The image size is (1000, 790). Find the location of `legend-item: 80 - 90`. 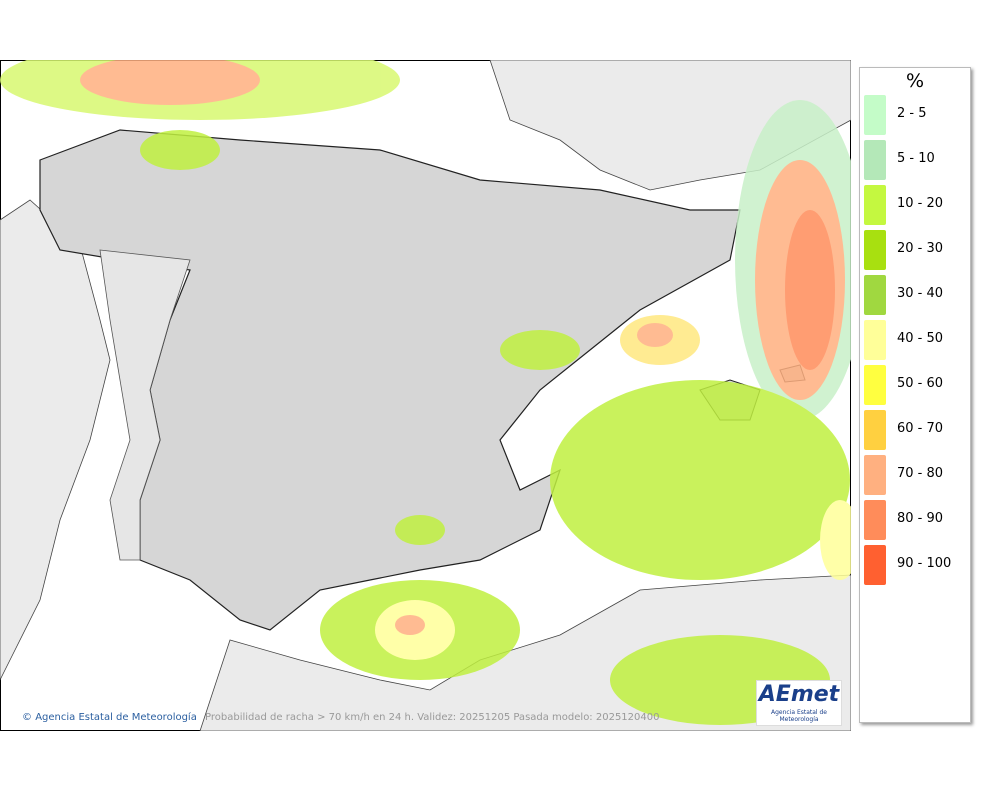

legend-item: 80 - 90 is located at coordinates (916, 520).